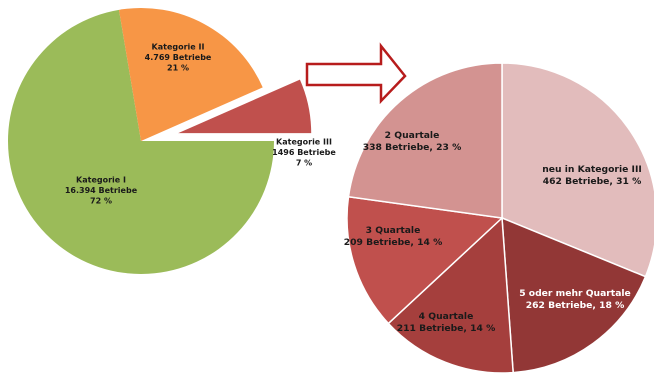 The height and width of the screenshot is (377, 654). I want to click on detail-neu-in-kategorie-iii-label-line-1: neu in Kategorie III, so click(592, 169).